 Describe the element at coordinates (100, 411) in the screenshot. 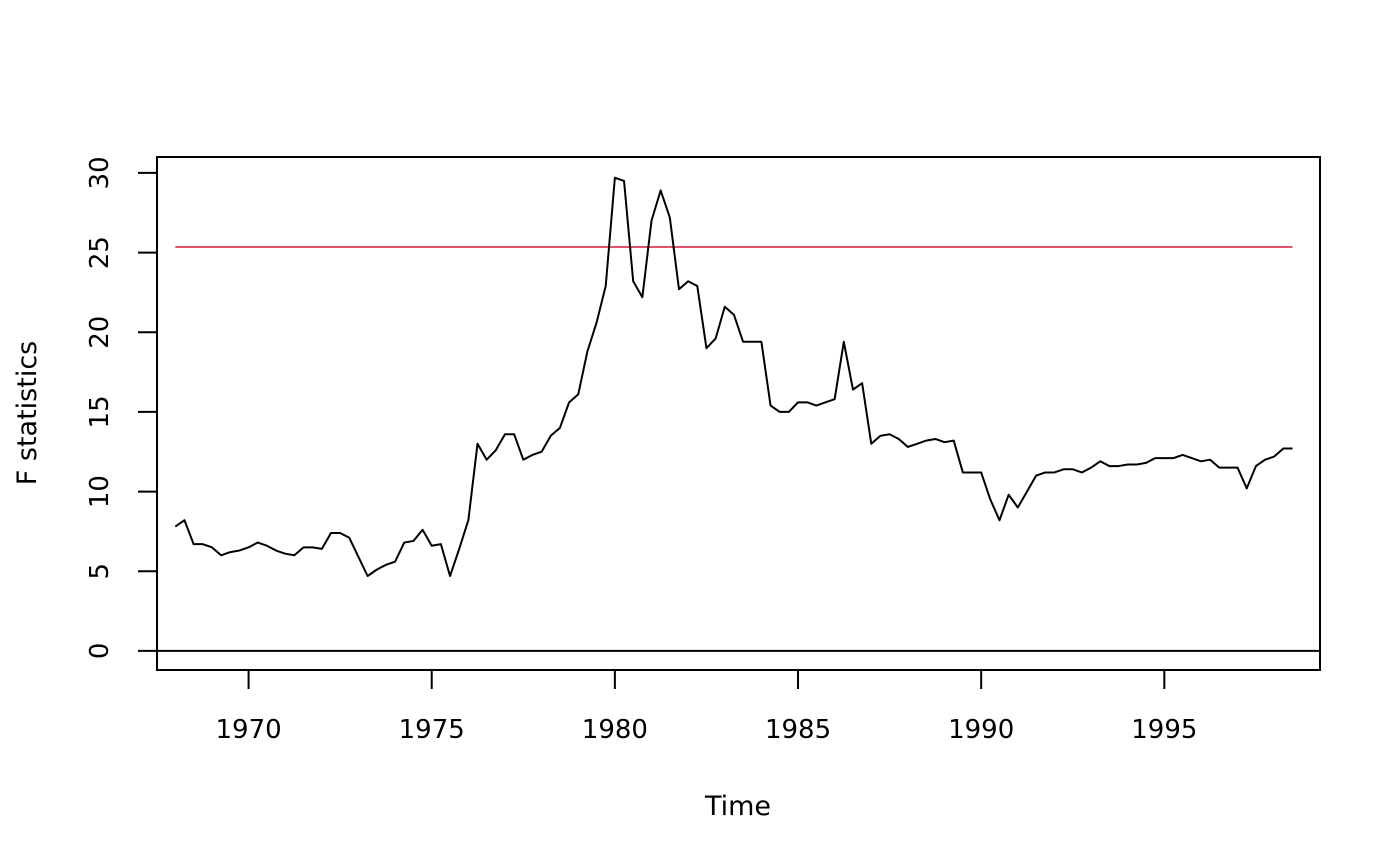

I see `y-tick-label: 15` at that location.